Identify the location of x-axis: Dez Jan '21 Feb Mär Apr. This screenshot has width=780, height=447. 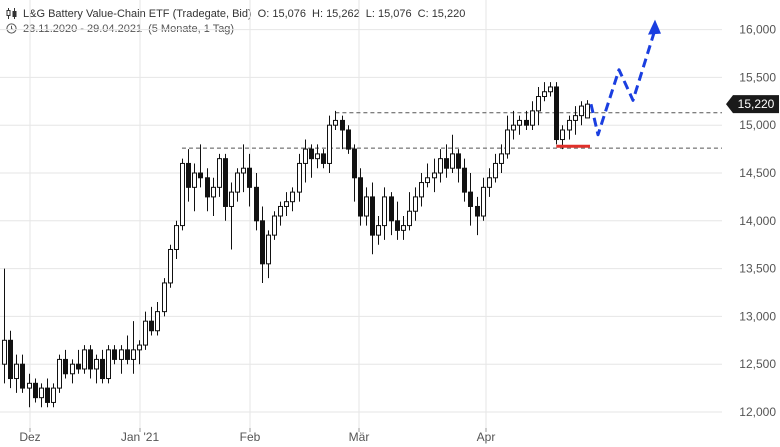
(257, 436).